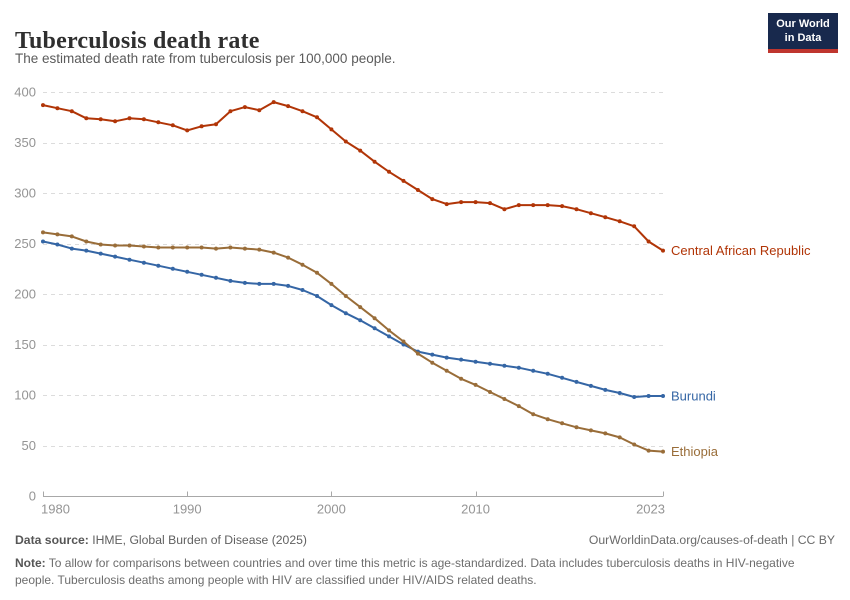  Describe the element at coordinates (216, 277) in the screenshot. I see `burundi-point-1992` at that location.